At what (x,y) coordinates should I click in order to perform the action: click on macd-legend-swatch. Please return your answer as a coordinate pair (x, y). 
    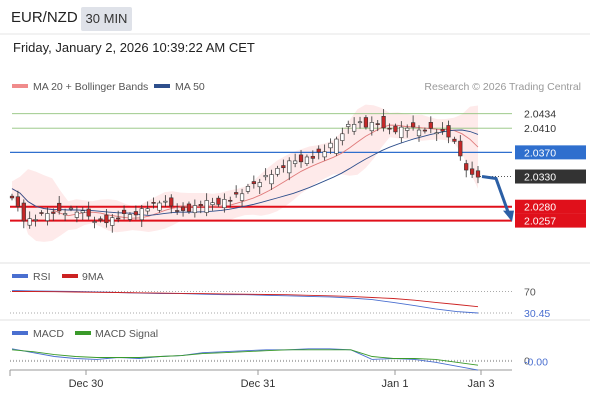
    Looking at the image, I should click on (20, 333).